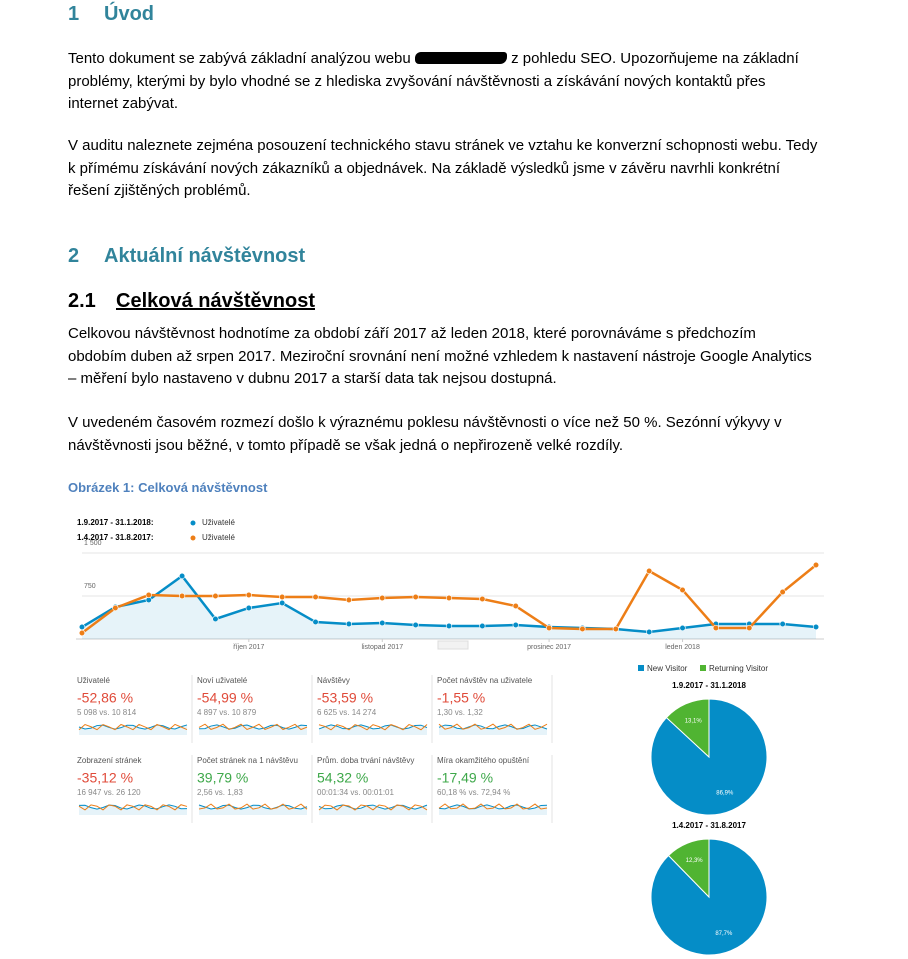  What do you see at coordinates (225, 698) in the screenshot?
I see `metric-change: -54,99 %` at bounding box center [225, 698].